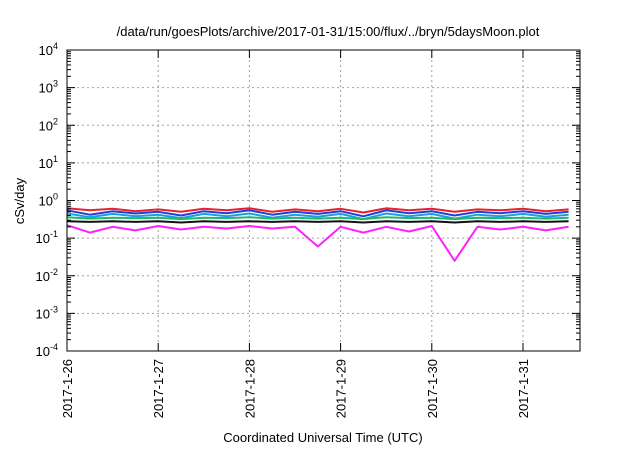 The image size is (640, 453). Describe the element at coordinates (19, 200) in the screenshot. I see `y-axis-label: cSv/day` at that location.